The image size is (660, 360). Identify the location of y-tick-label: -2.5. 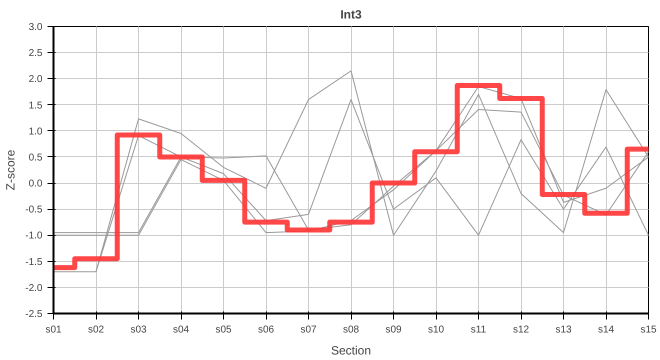
(34, 314).